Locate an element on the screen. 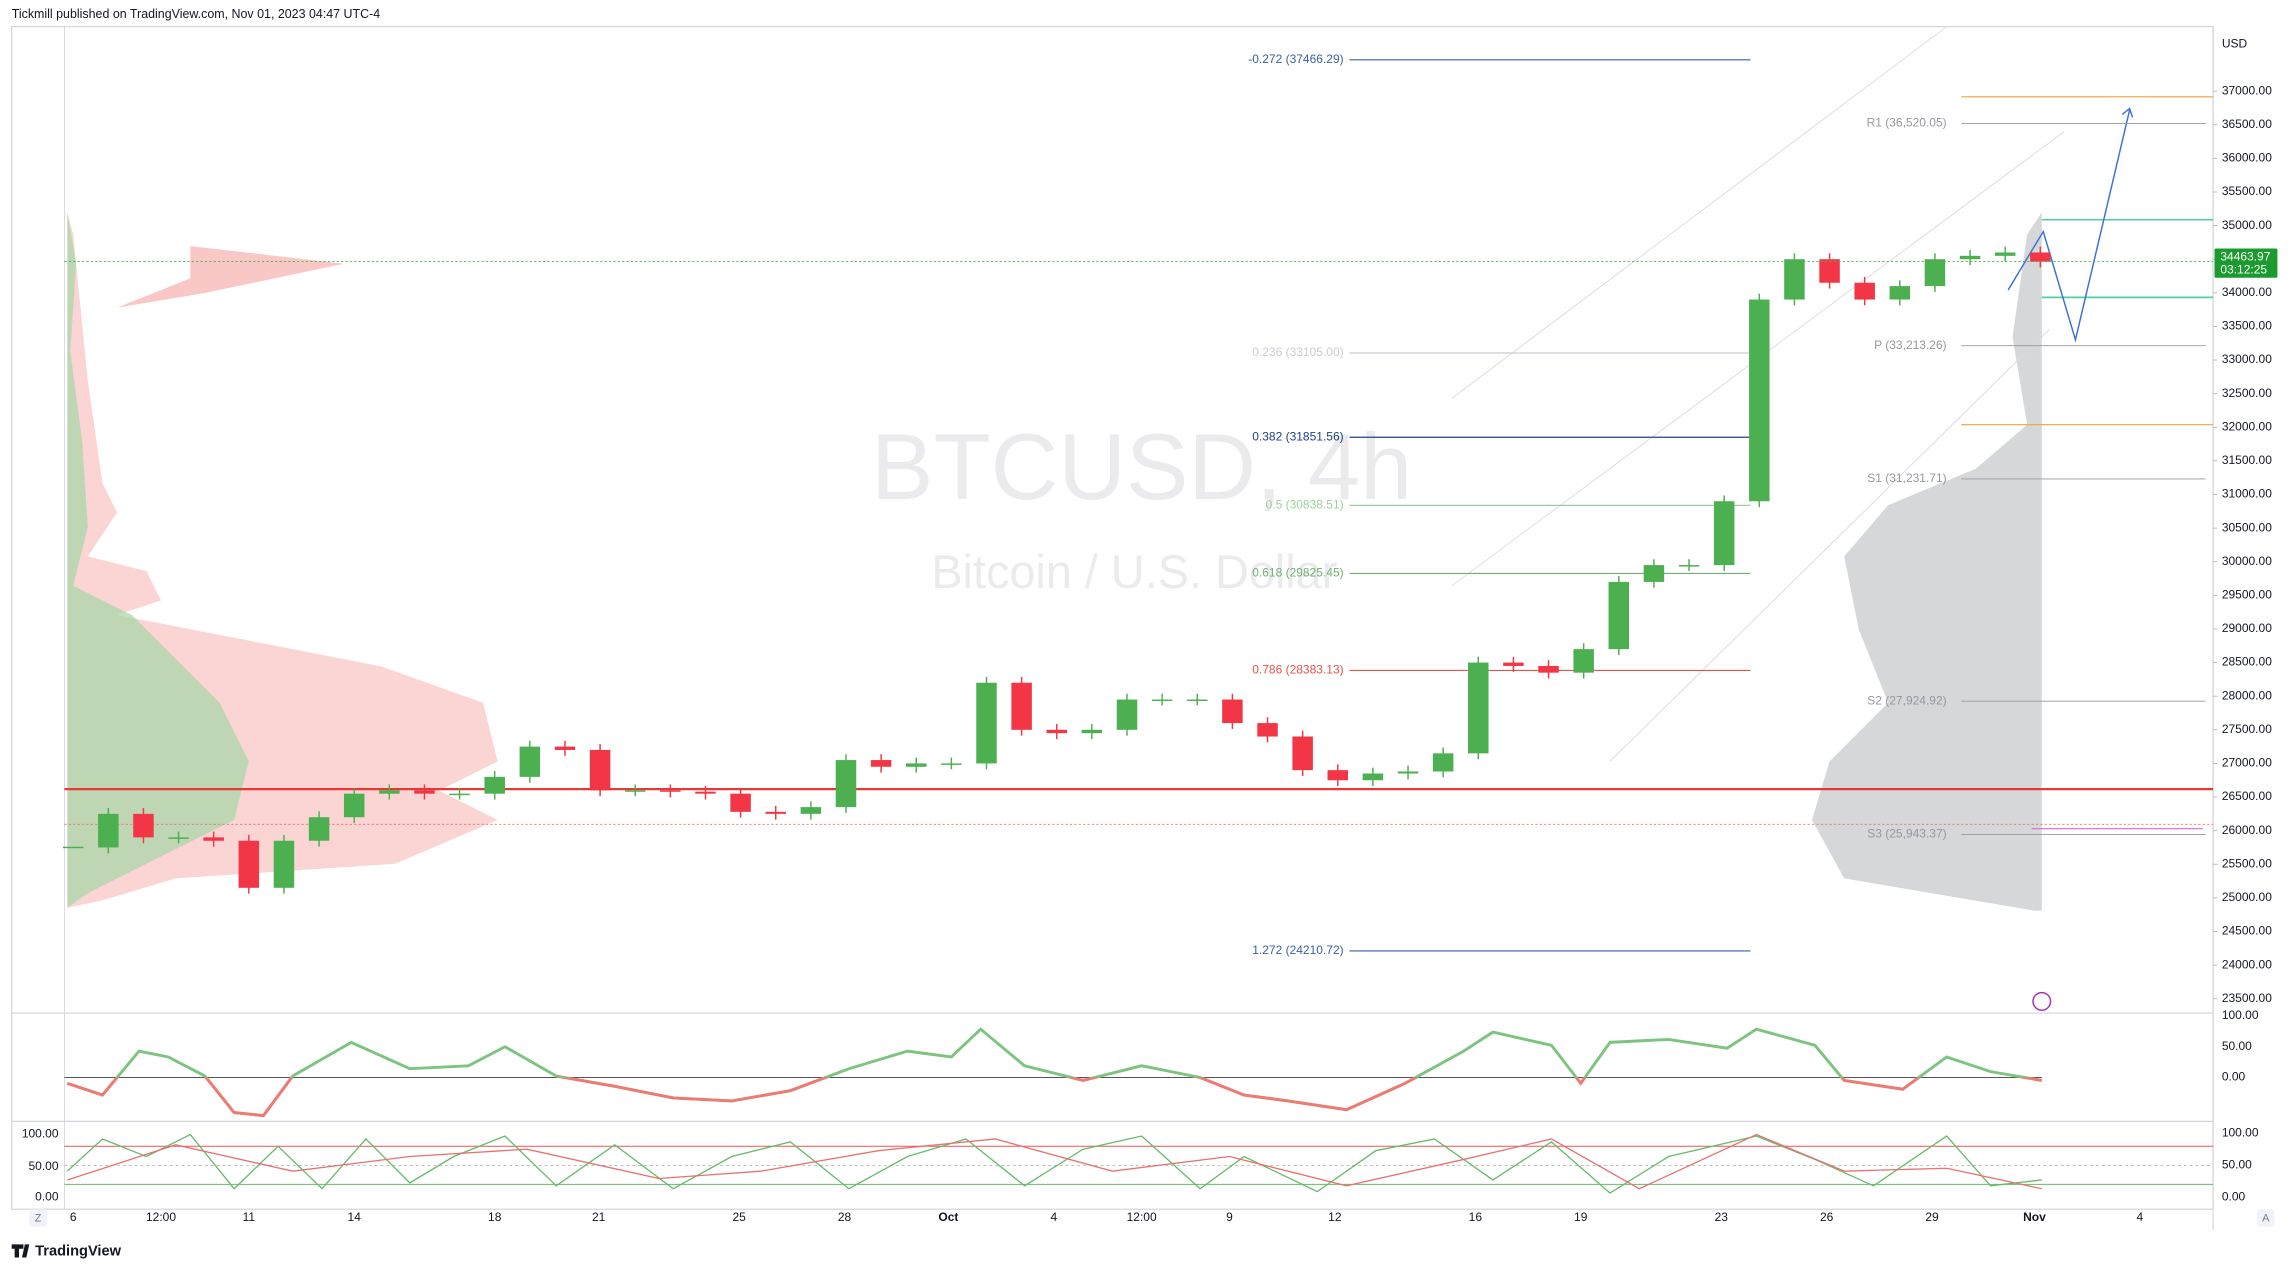  x-tick-label: 19 is located at coordinates (1581, 1217).